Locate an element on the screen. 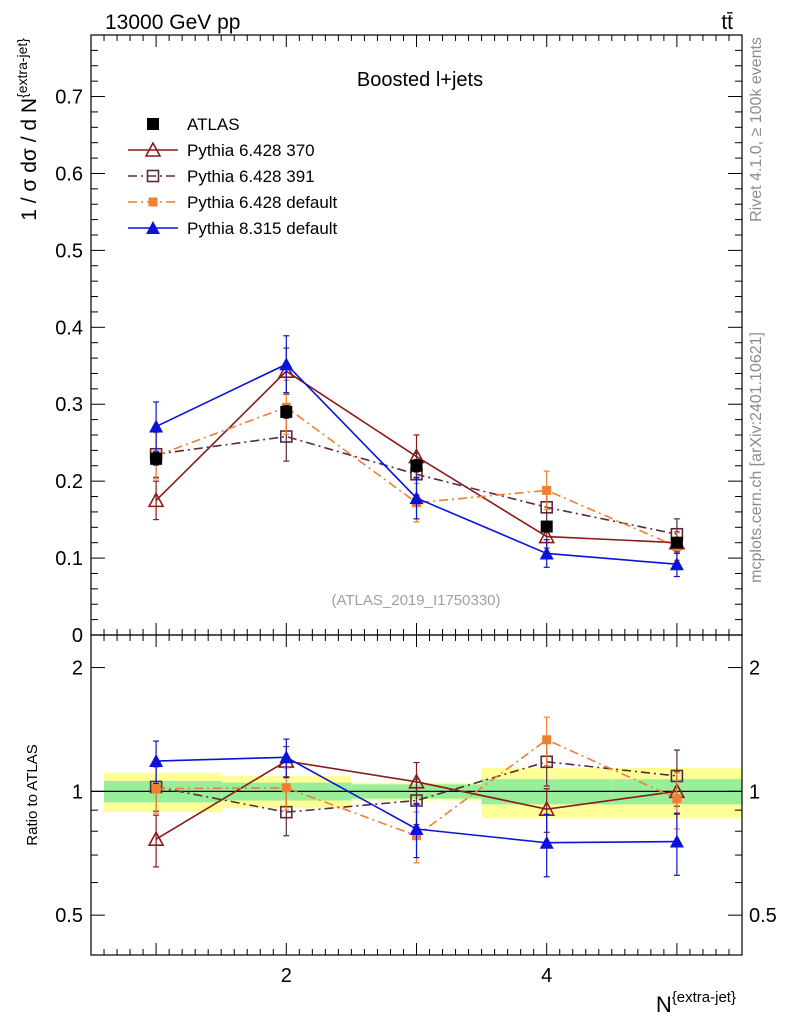 The width and height of the screenshot is (786, 1024). rivet-label: Rivet 4.1.0, ≥ 100k events is located at coordinates (756, 129).